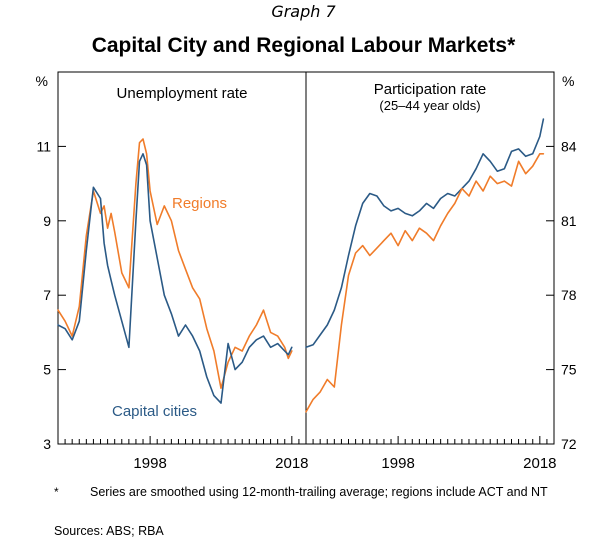 This screenshot has height=550, width=607. What do you see at coordinates (568, 81) in the screenshot?
I see `right-y-unit: %` at bounding box center [568, 81].